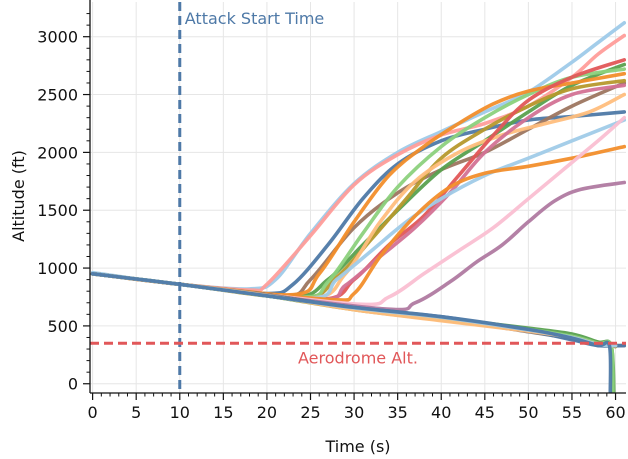  What do you see at coordinates (93, 412) in the screenshot?
I see `x-tick-label: 0` at bounding box center [93, 412].